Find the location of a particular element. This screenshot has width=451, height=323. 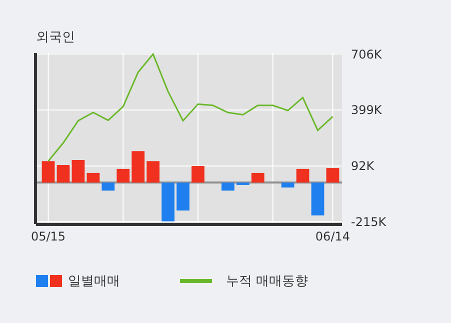

y-tick-label: 92K is located at coordinates (363, 166).